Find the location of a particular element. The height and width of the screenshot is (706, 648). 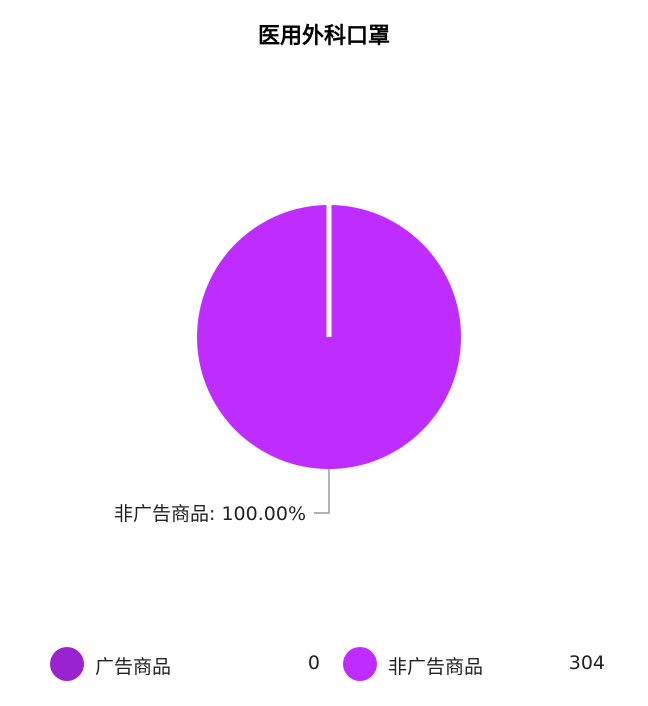

chart-title: 医用外科口罩 is located at coordinates (323, 36).